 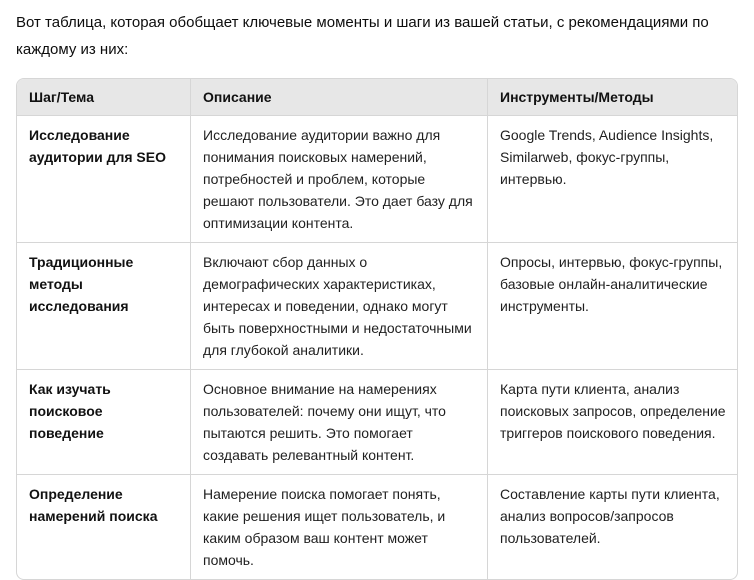 What do you see at coordinates (104, 179) in the screenshot?
I see `cell-topic: Исследование аудитории для SEO` at bounding box center [104, 179].